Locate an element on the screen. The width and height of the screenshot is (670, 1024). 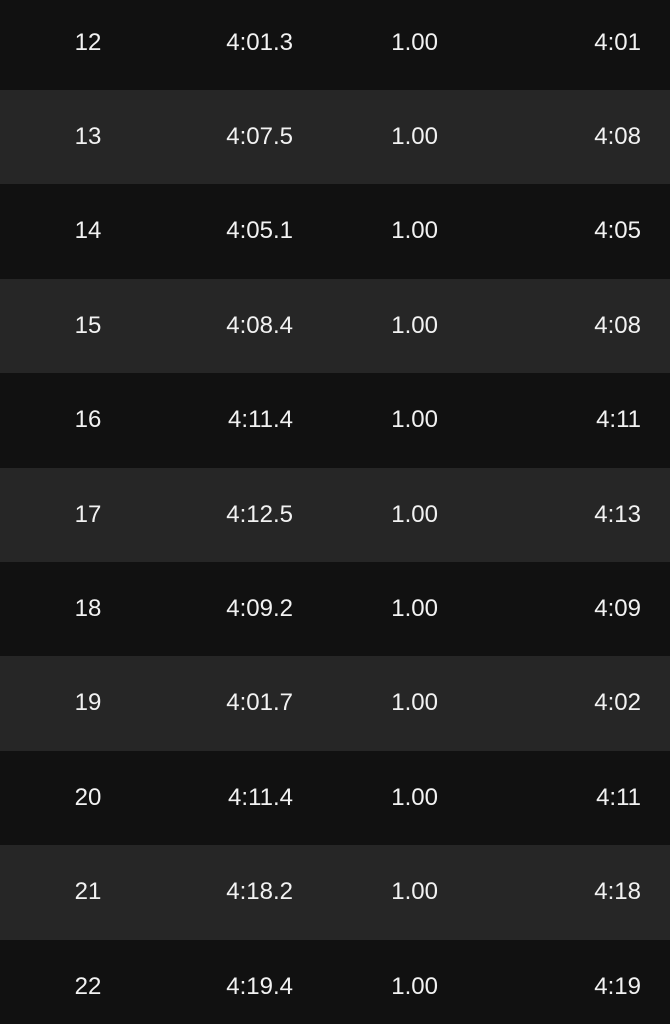
split-number: 15 is located at coordinates (88, 325).